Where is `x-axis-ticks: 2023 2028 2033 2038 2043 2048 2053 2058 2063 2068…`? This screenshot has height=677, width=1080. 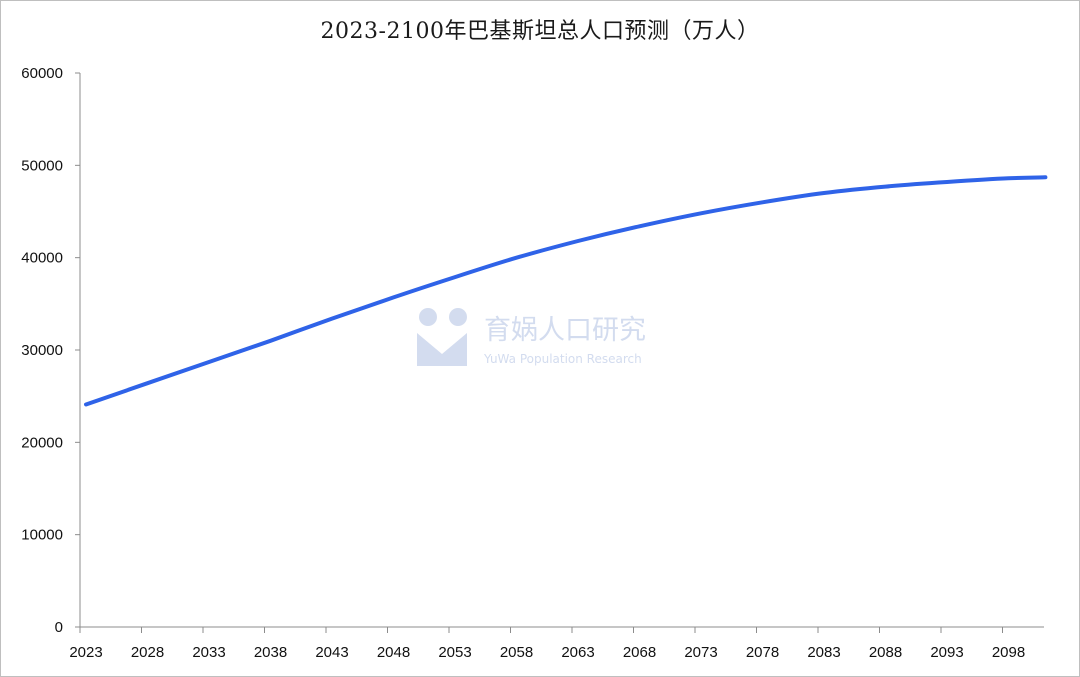 x-axis-ticks: 2023 2028 2033 2038 2043 2048 2053 2058 2063 2068… is located at coordinates (547, 644).